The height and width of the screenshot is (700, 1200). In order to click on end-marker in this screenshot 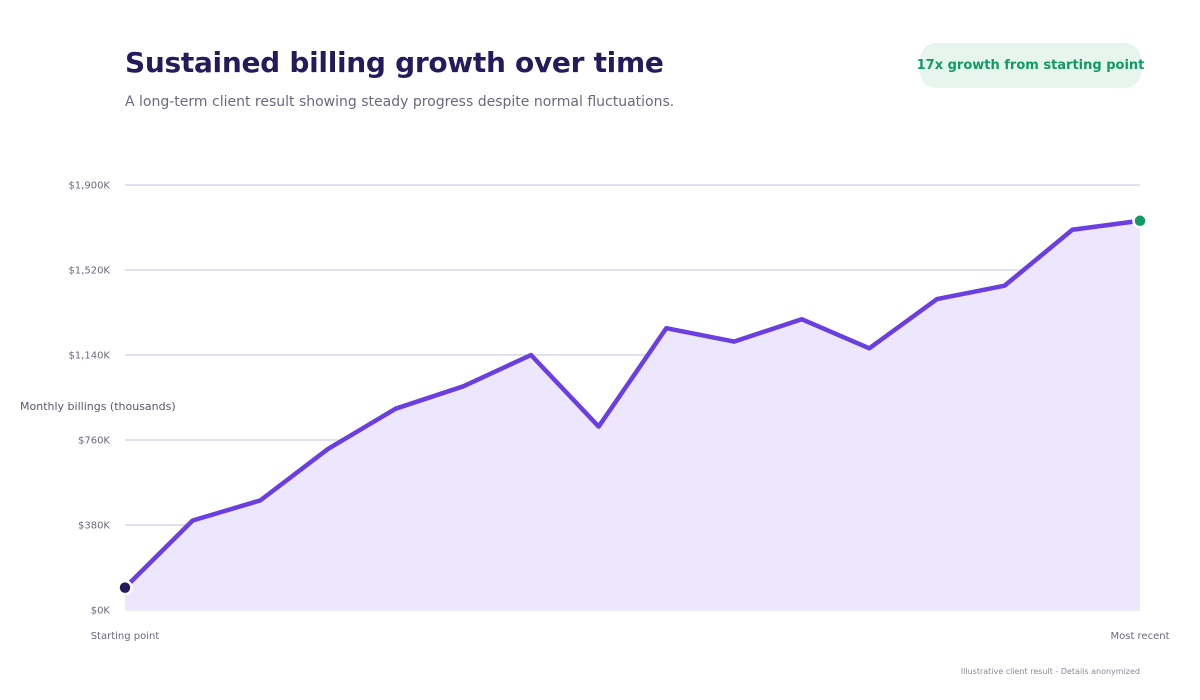, I will do `click(1140, 221)`.